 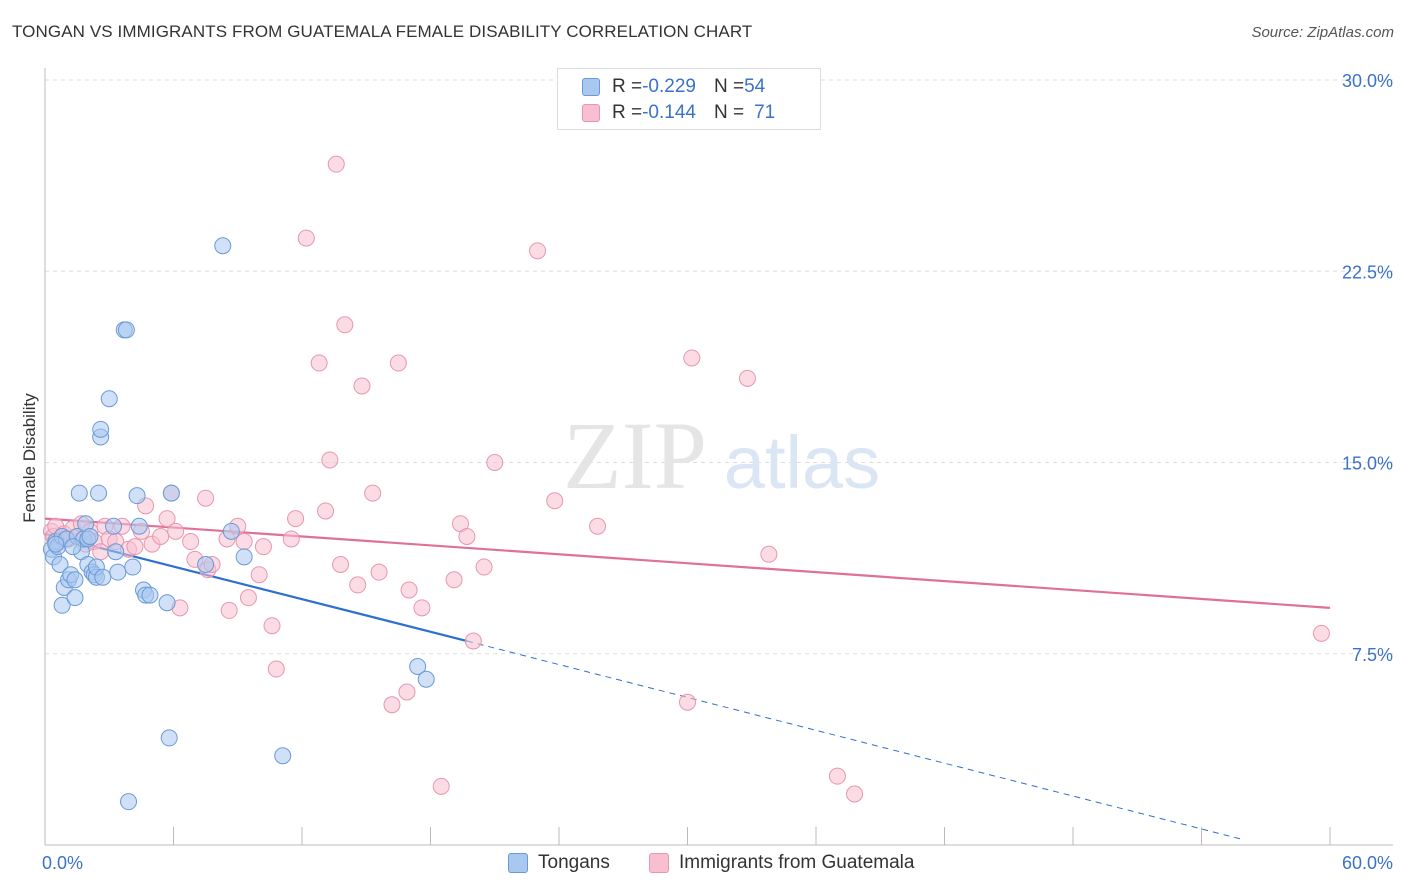 I want to click on watermark: ZIP atlas, so click(x=721, y=455).